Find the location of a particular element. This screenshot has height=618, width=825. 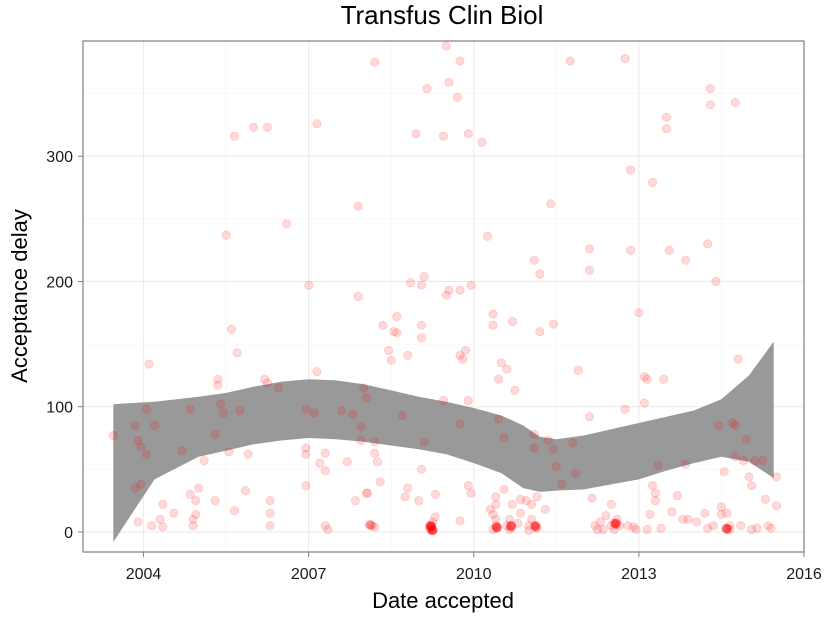

y-tick-label: 300 is located at coordinates (59, 157).